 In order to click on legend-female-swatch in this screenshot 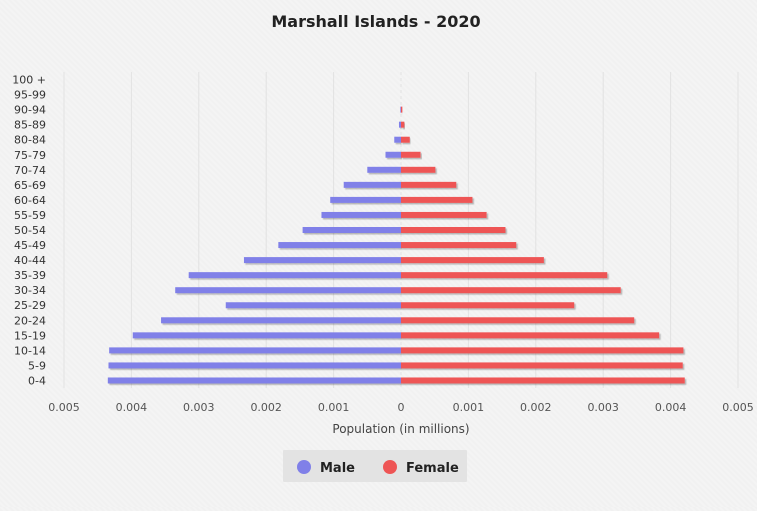, I will do `click(390, 467)`.